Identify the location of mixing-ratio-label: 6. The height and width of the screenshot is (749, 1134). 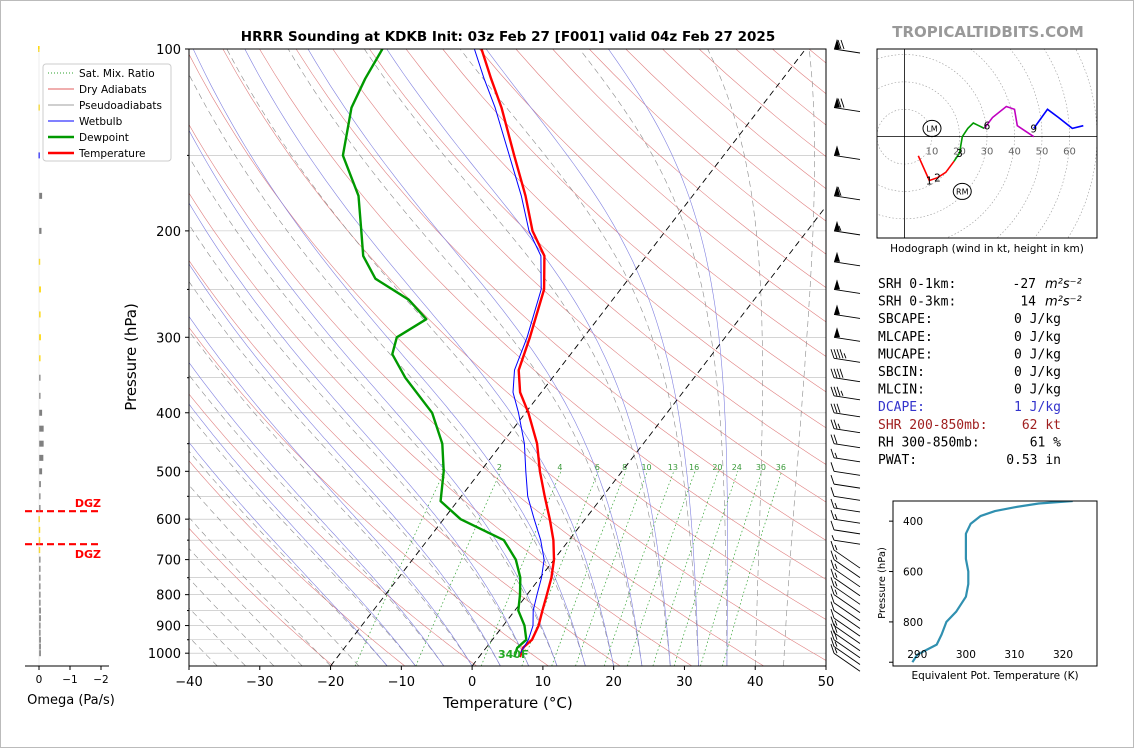
(597, 467).